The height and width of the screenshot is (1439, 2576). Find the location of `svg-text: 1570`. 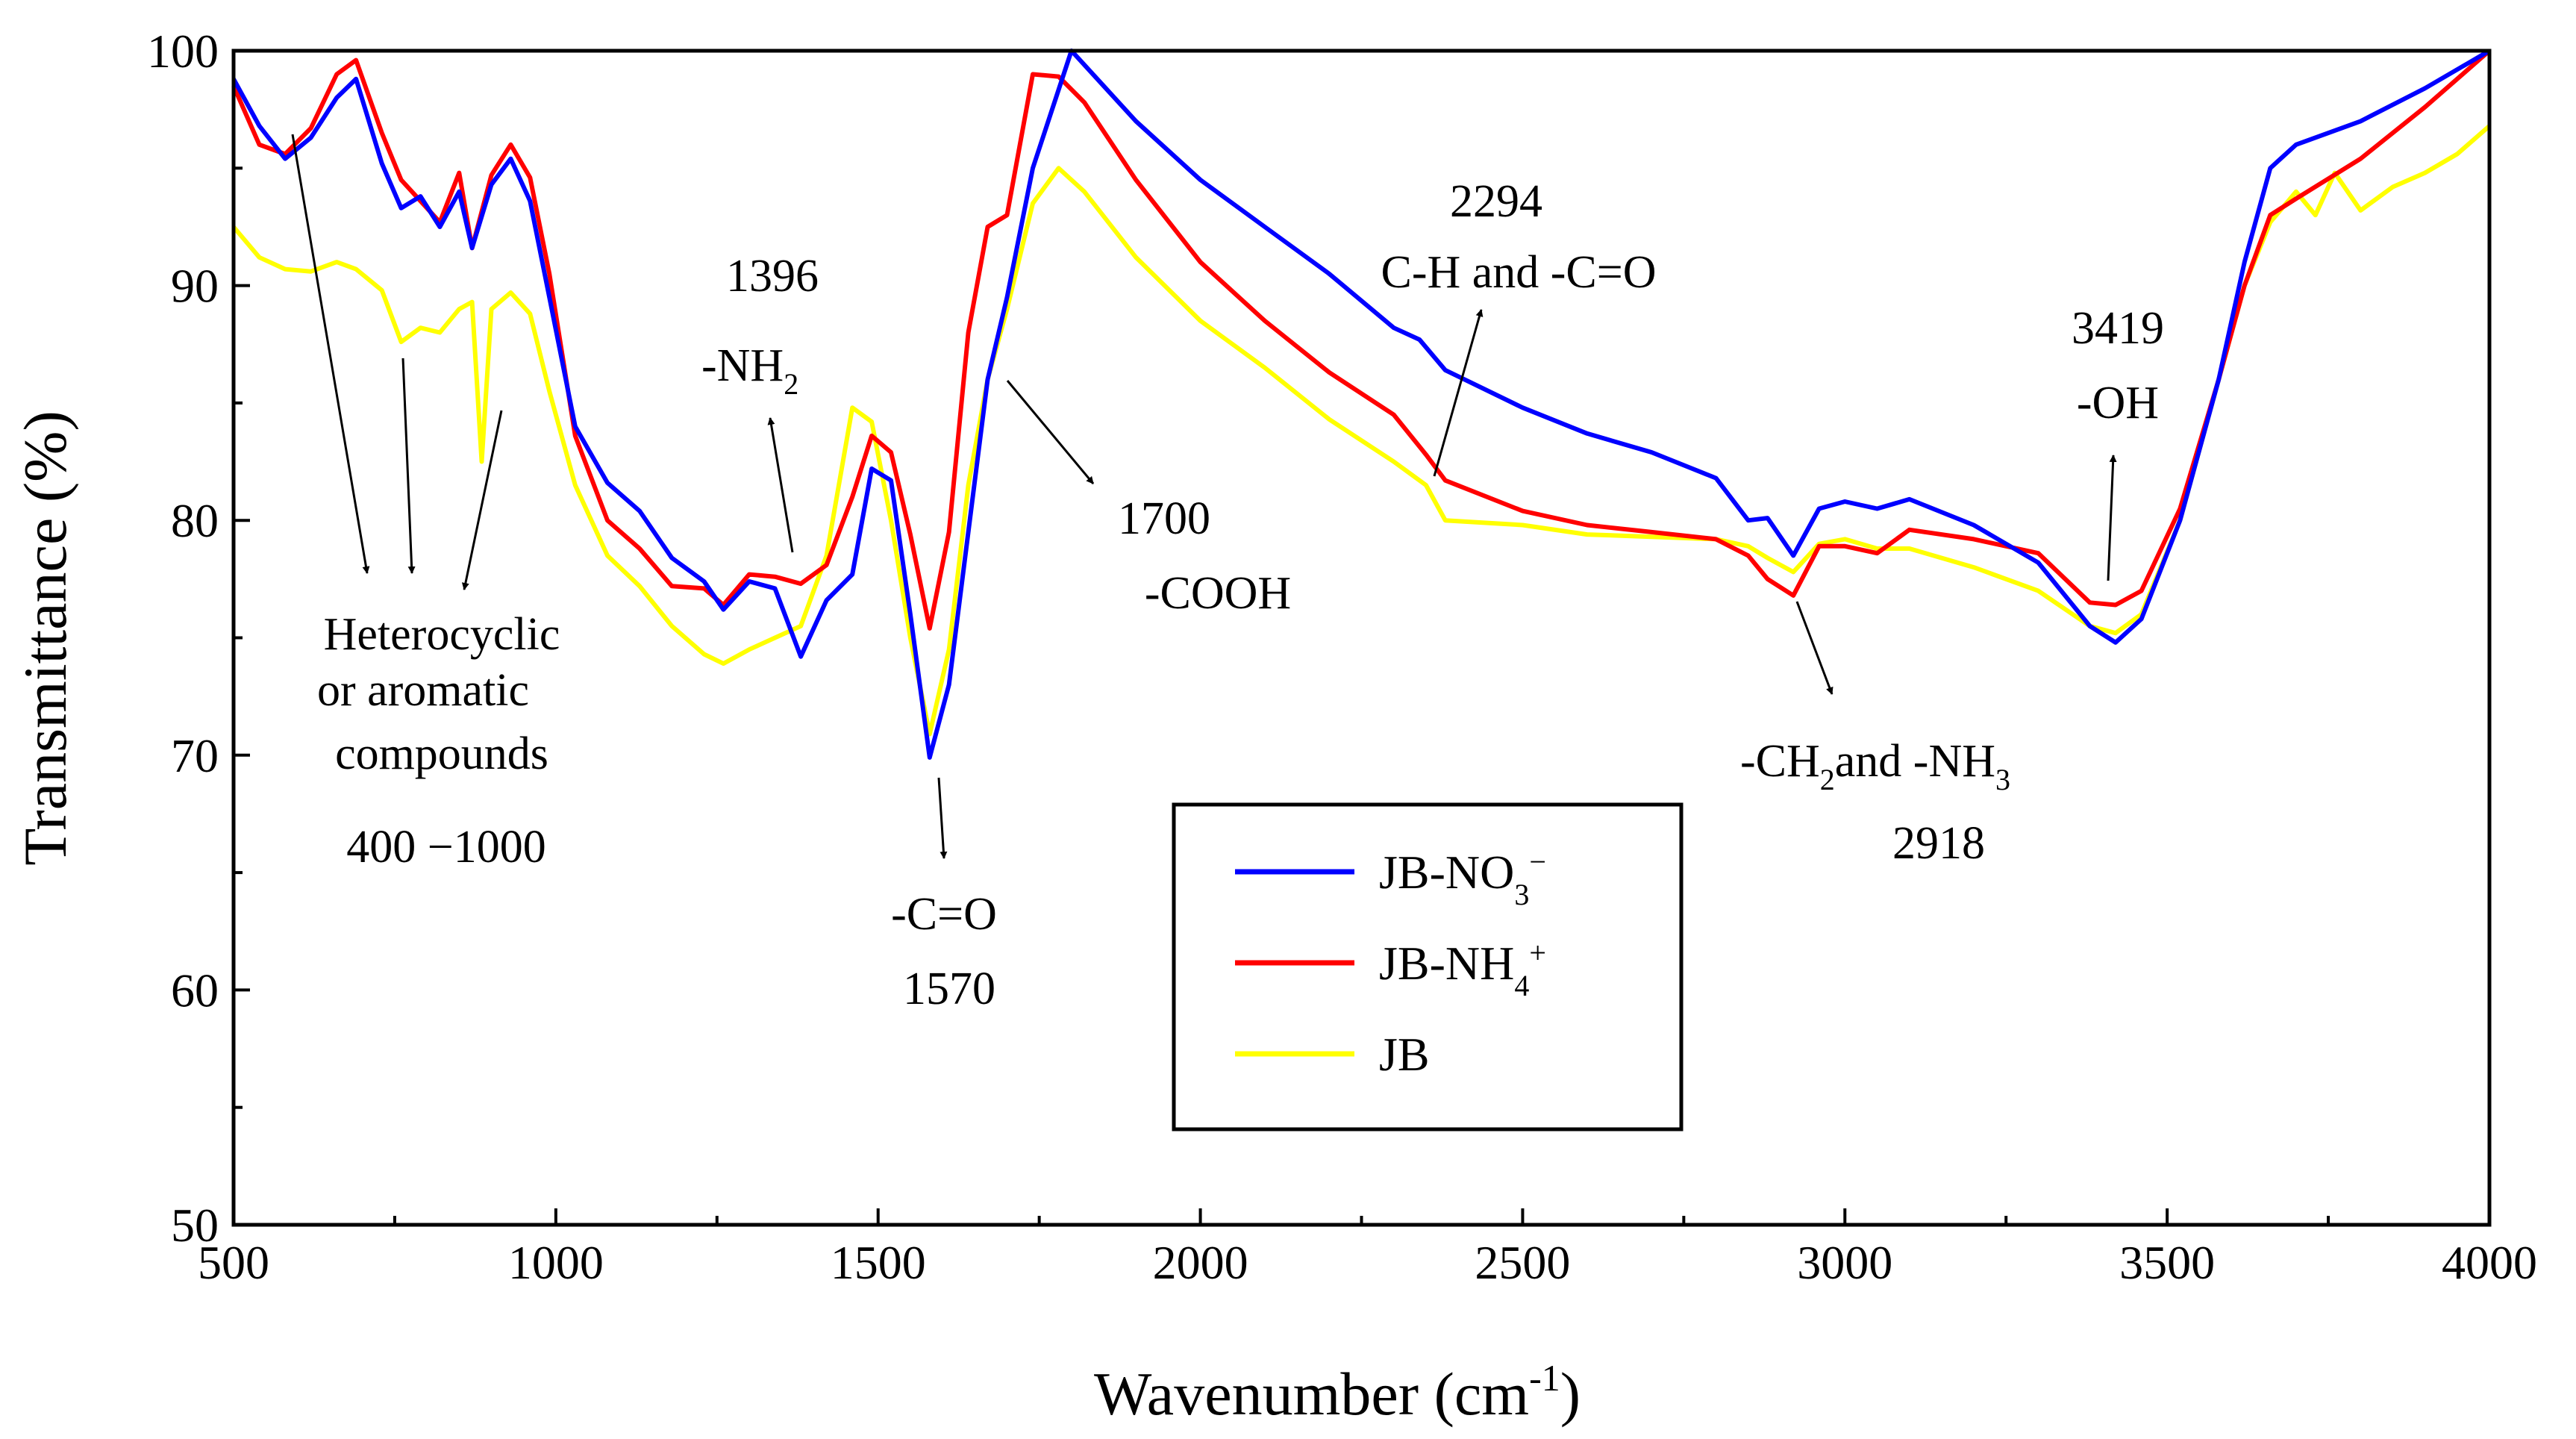

svg-text: 1570 is located at coordinates (949, 989).